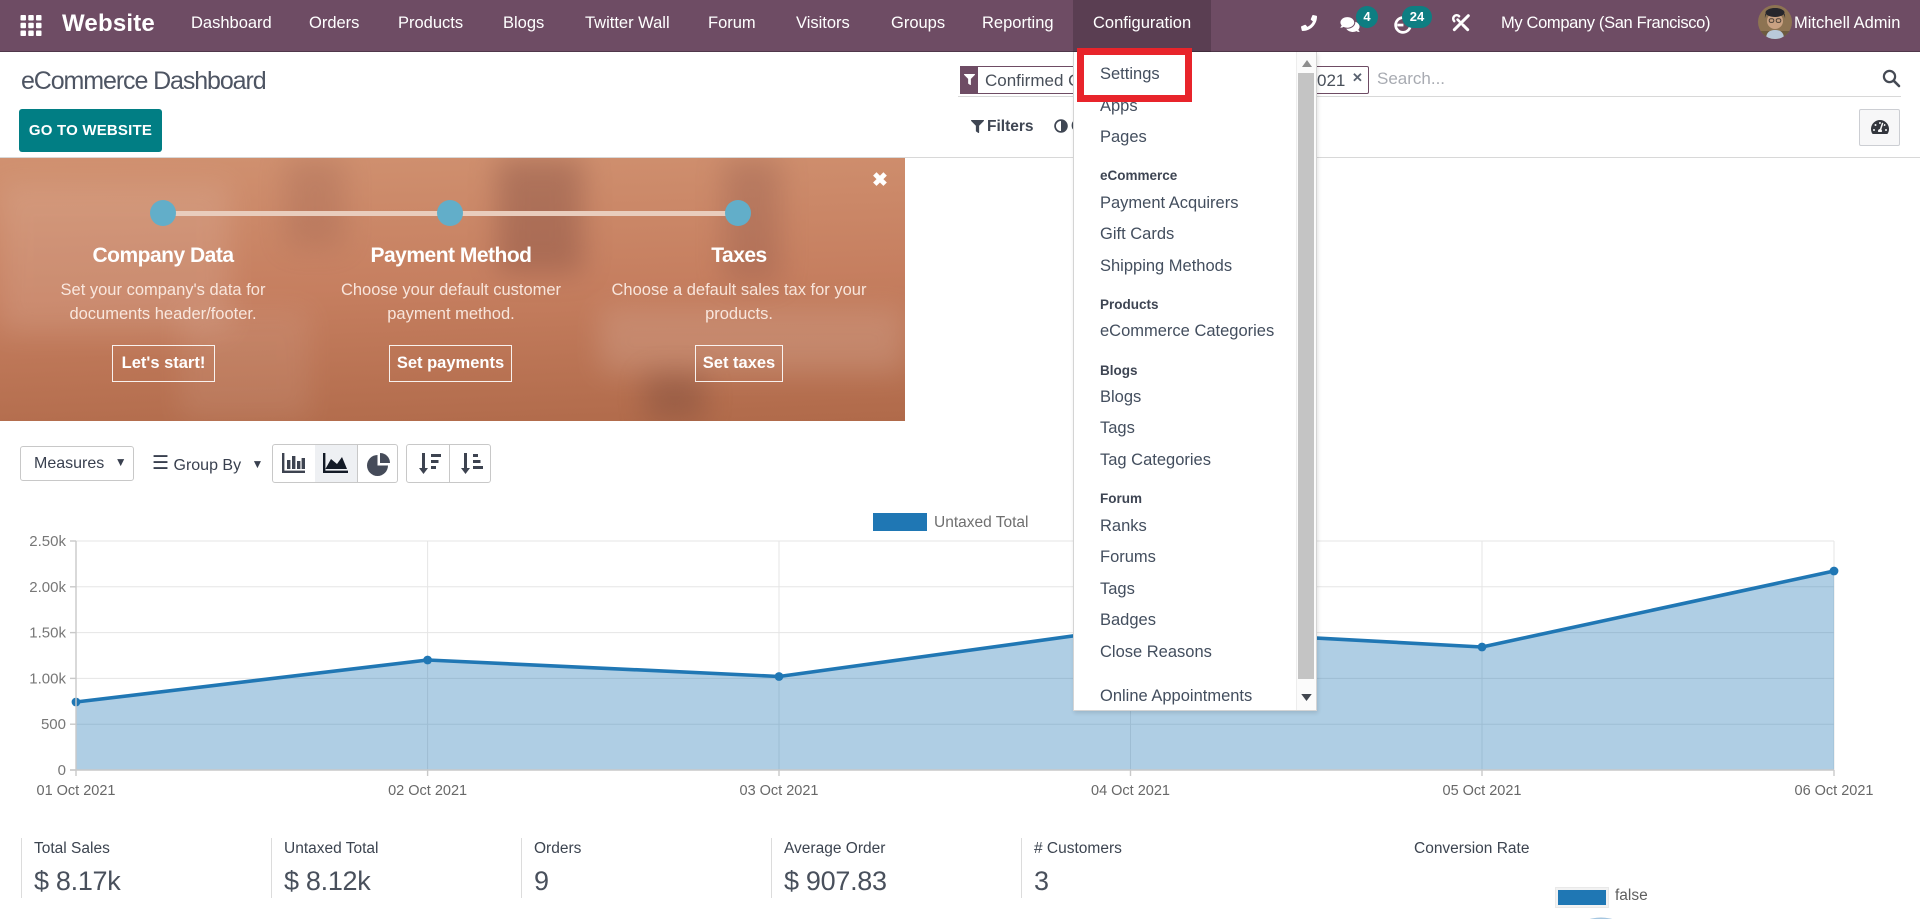 The image size is (1920, 919). What do you see at coordinates (1482, 791) in the screenshot?
I see `svg-text: 05 Oct 2021` at bounding box center [1482, 791].